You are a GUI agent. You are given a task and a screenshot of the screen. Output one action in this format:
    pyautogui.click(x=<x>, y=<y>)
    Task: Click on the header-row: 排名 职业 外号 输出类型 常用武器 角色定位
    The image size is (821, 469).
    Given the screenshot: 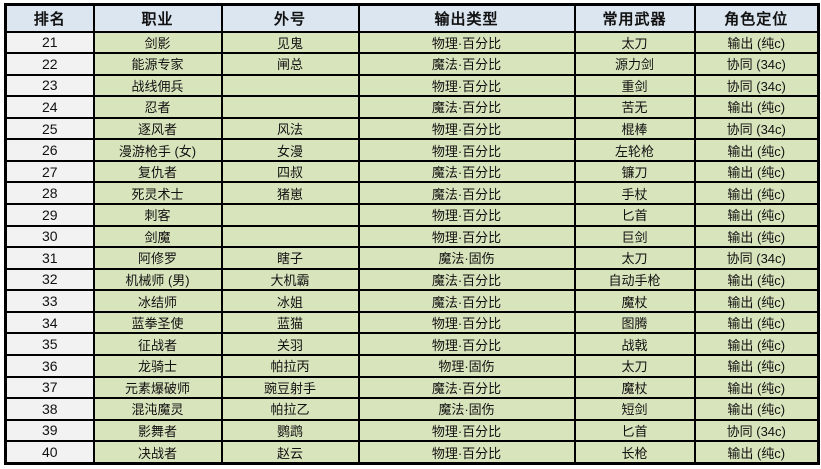 What is the action you would take?
    pyautogui.click(x=412, y=18)
    